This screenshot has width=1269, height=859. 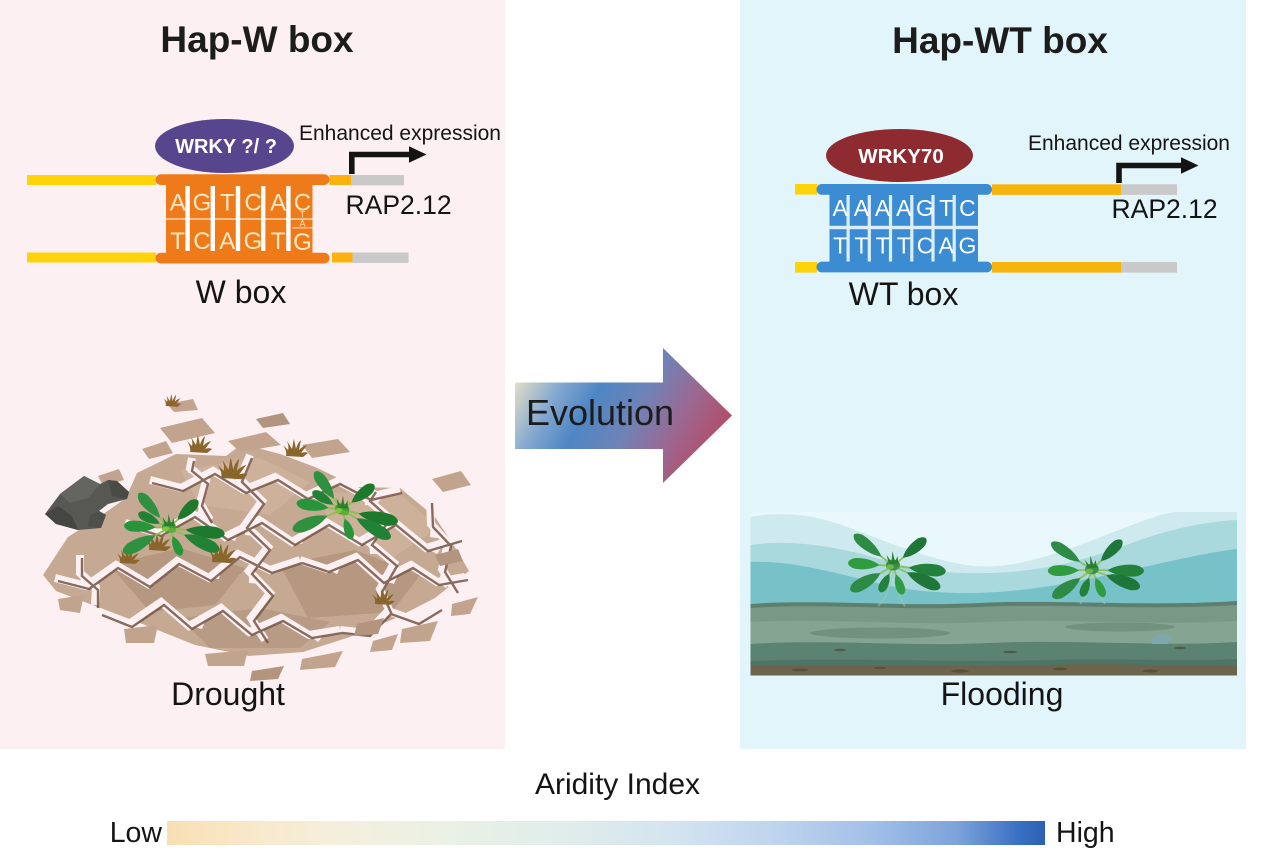 I want to click on svg-text: Low, so click(x=136, y=833).